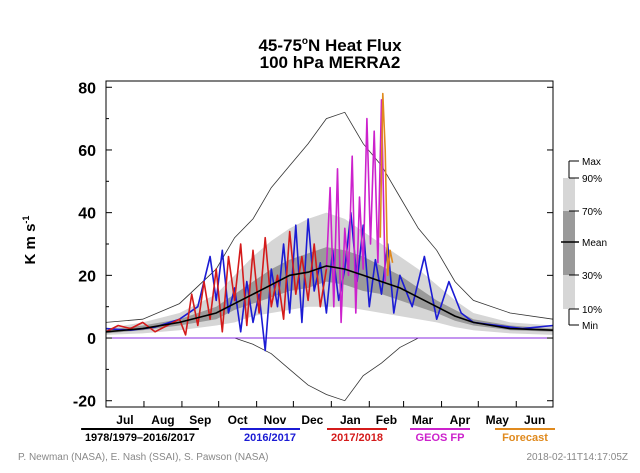 The width and height of the screenshot is (640, 473). Describe the element at coordinates (87, 214) in the screenshot. I see `y-tick-label: 40` at that location.